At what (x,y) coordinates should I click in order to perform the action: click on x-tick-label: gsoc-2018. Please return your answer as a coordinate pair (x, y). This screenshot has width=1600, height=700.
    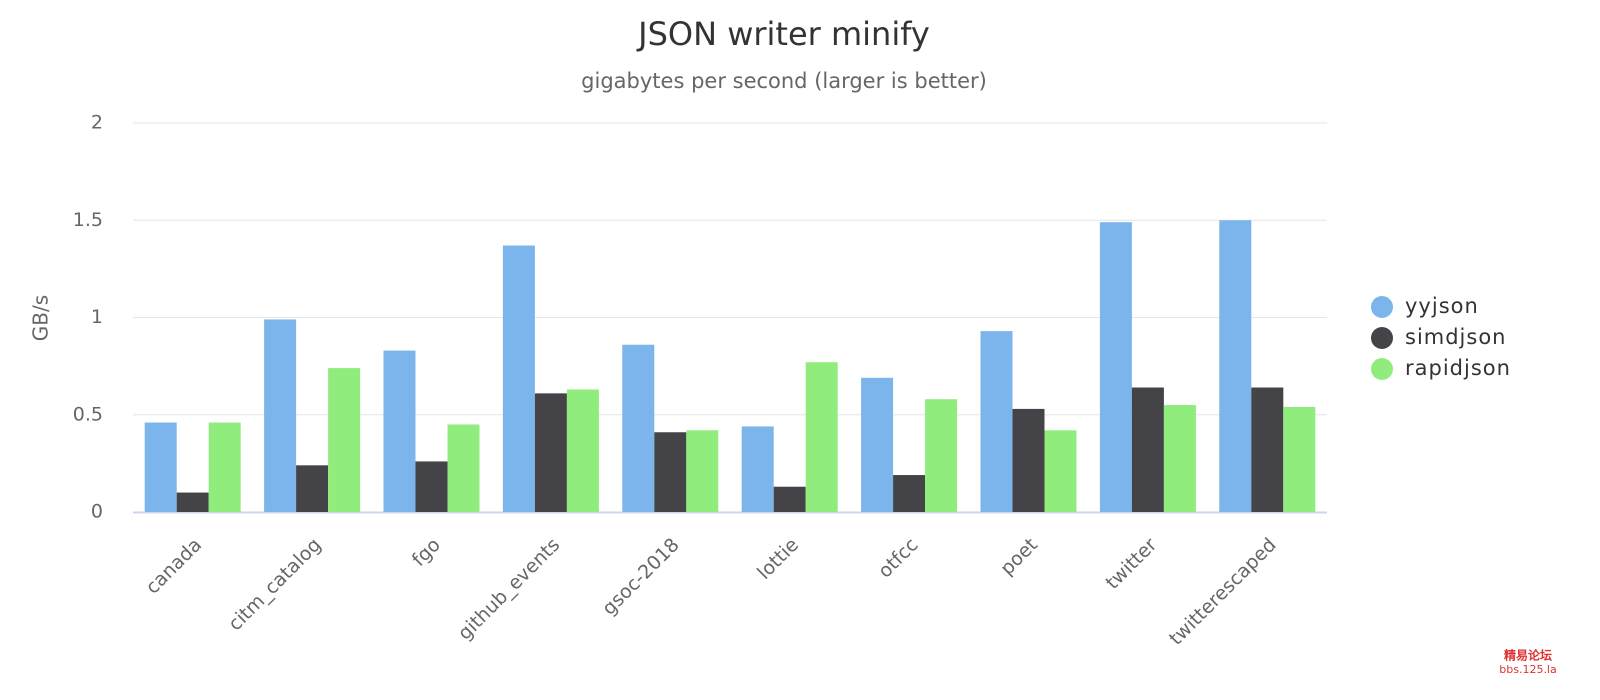
    Looking at the image, I should click on (641, 577).